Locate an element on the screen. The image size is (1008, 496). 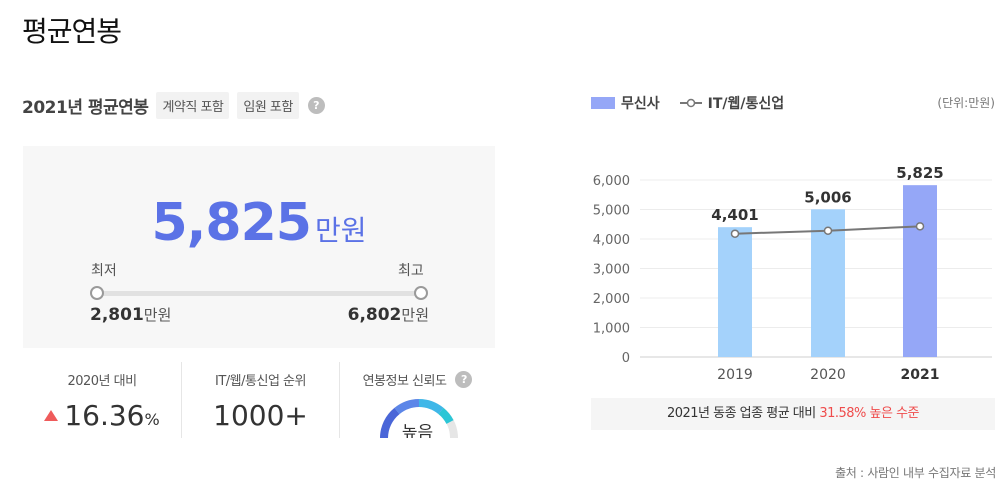
stat-reliability-label-wrap: 연봉정보 신뢰도? is located at coordinates (417, 379).